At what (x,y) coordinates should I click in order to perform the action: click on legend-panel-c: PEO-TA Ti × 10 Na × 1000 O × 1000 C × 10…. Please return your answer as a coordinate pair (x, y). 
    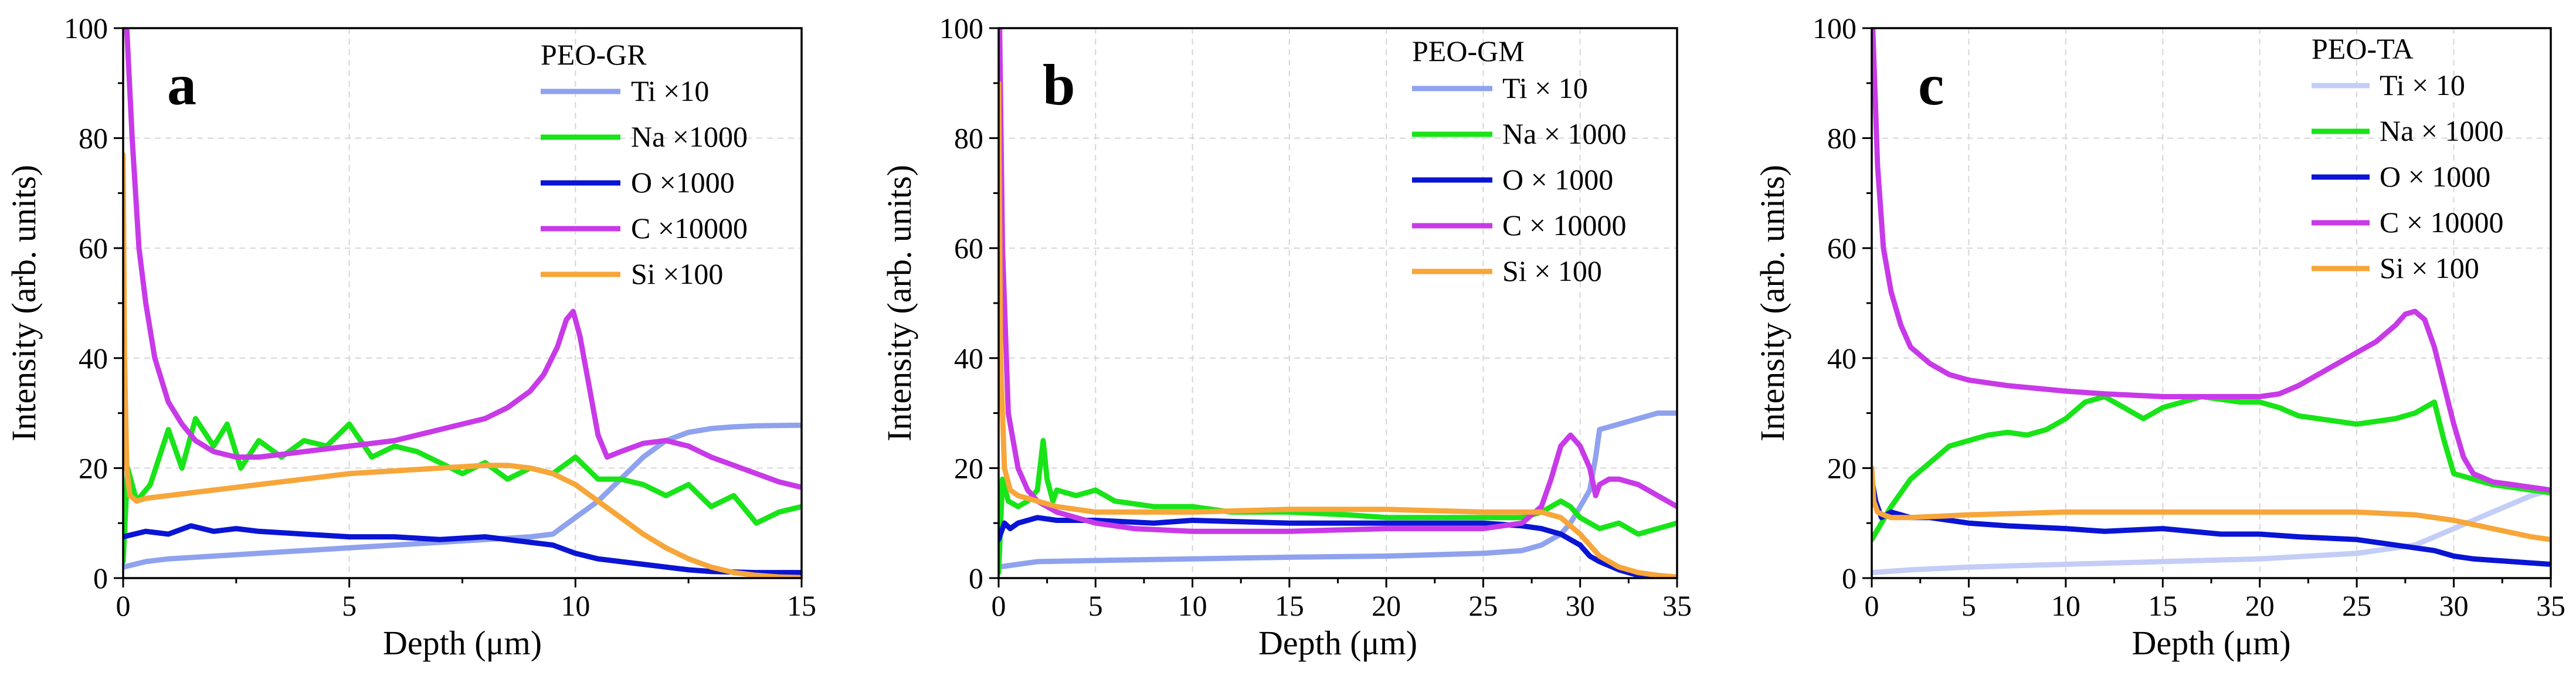
    Looking at the image, I should click on (2408, 158).